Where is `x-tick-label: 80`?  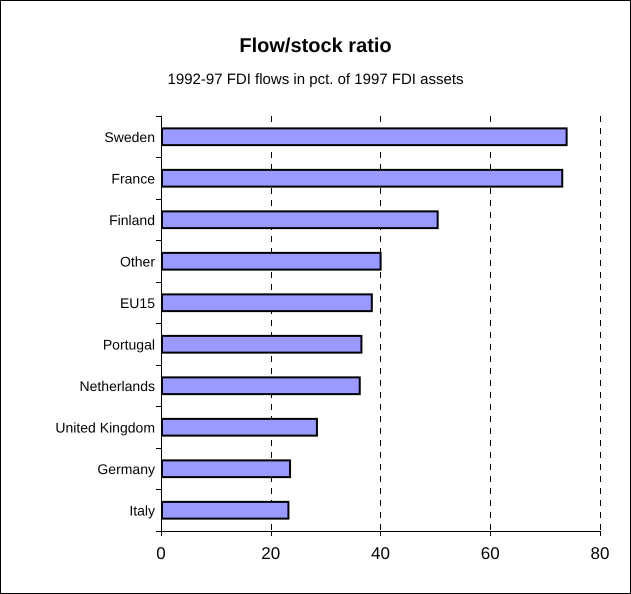
x-tick-label: 80 is located at coordinates (600, 553).